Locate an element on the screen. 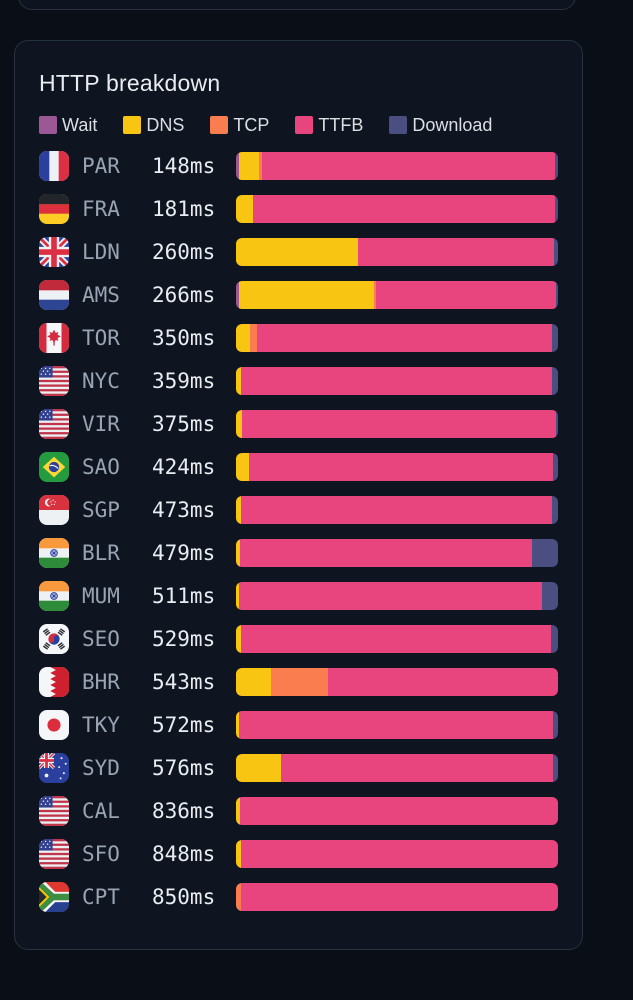 Image resolution: width=633 pixels, height=1000 pixels. location-code: AMS is located at coordinates (101, 294).